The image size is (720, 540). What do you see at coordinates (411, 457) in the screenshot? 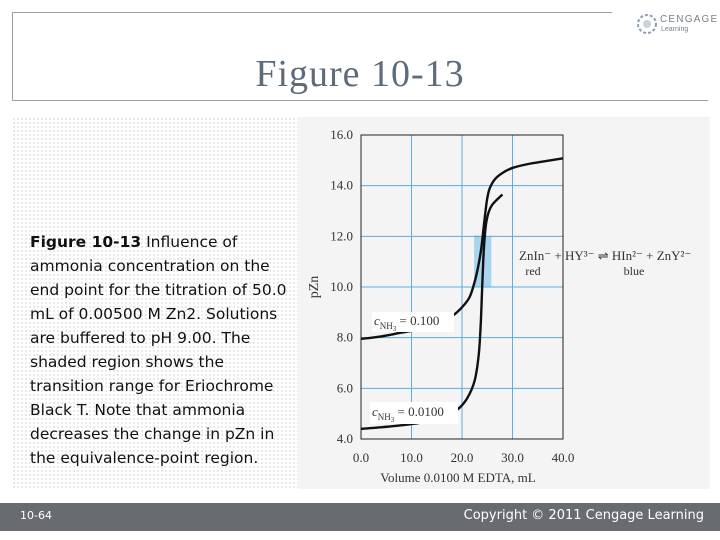
I see `x-tick-label: 10.0` at bounding box center [411, 457].